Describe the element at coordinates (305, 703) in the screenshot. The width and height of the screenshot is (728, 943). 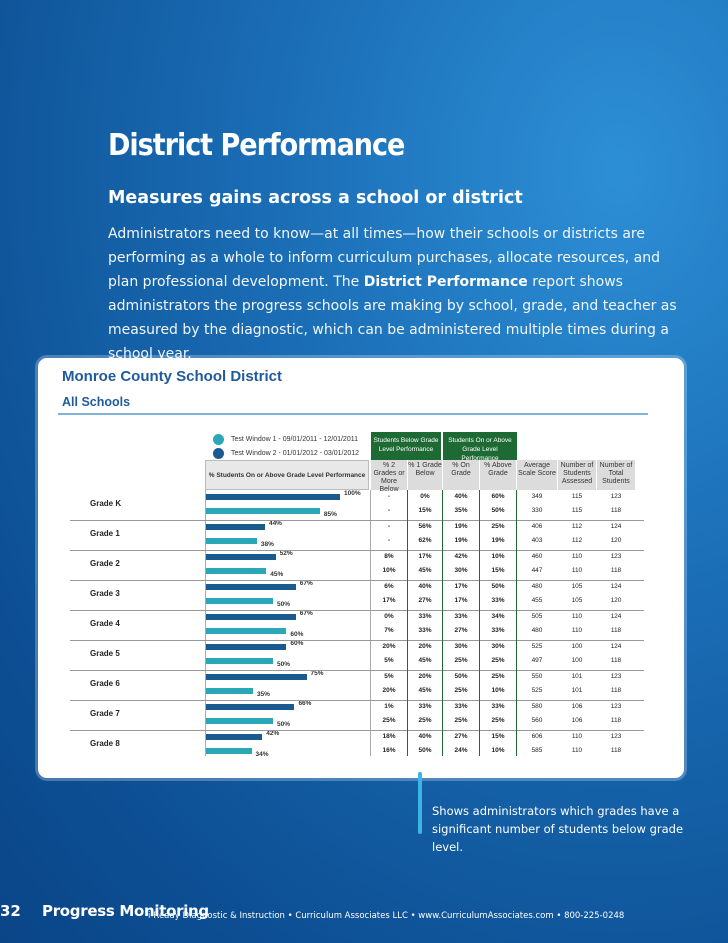
I see `bar-value-label: 66%` at that location.